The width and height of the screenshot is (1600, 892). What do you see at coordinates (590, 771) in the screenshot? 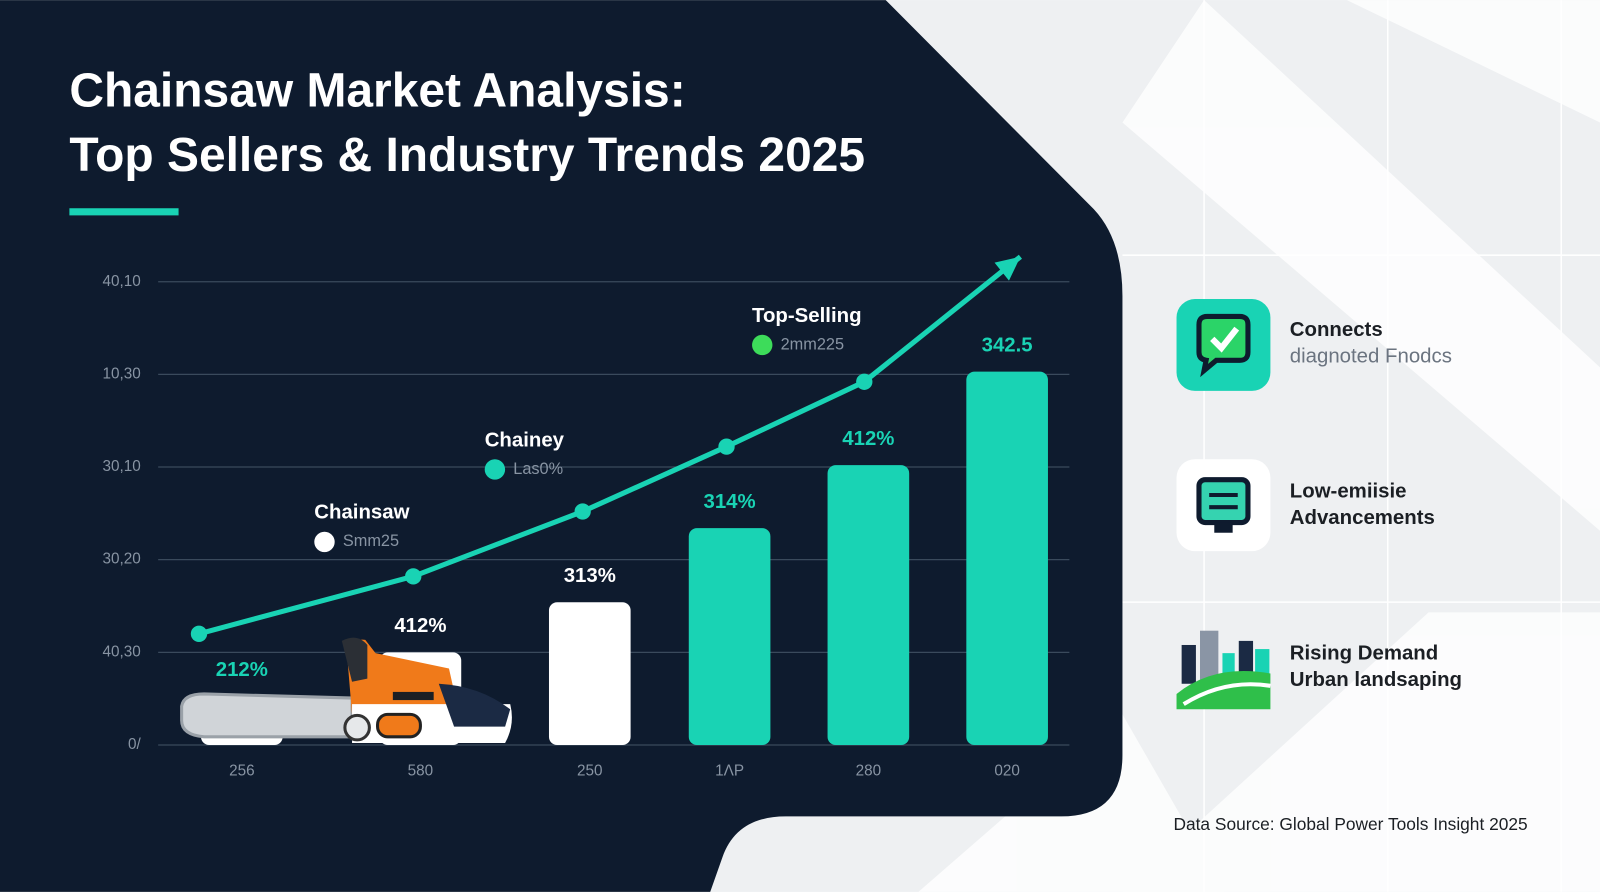
I see `x-tick-label: 250` at bounding box center [590, 771].